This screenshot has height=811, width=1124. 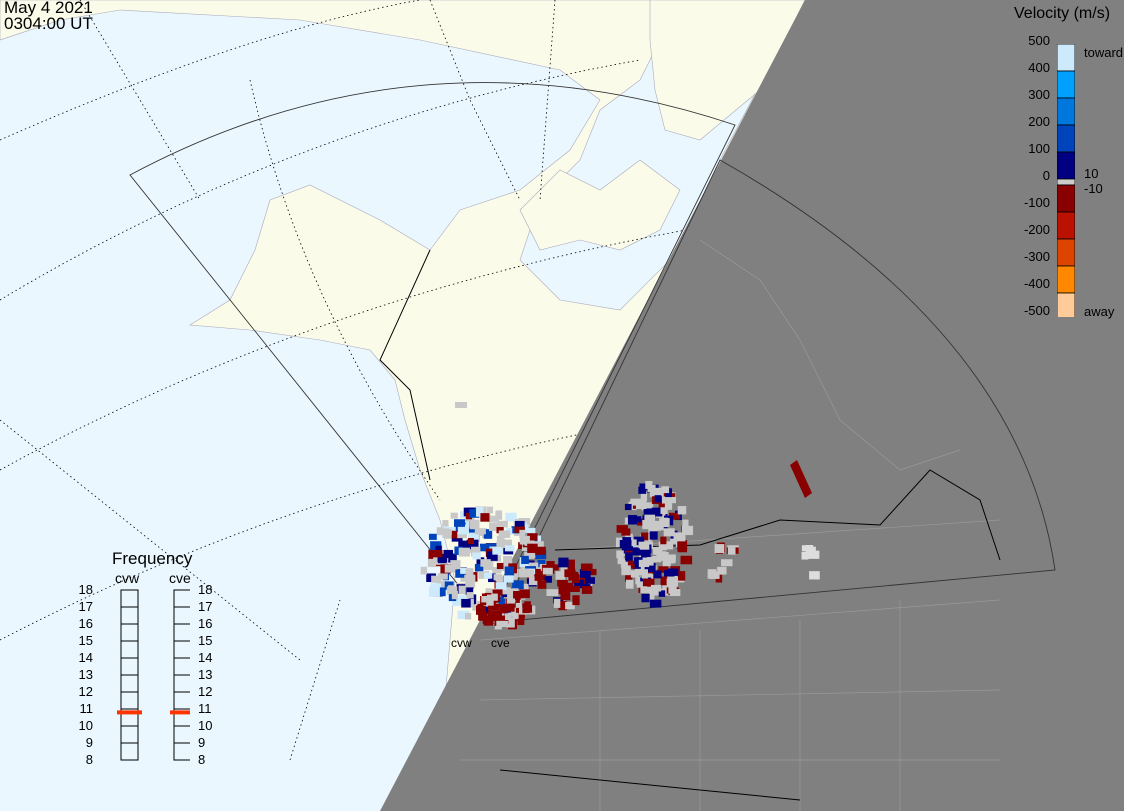 I want to click on colorbar-title: Velocity (m/s), so click(x=1062, y=13).